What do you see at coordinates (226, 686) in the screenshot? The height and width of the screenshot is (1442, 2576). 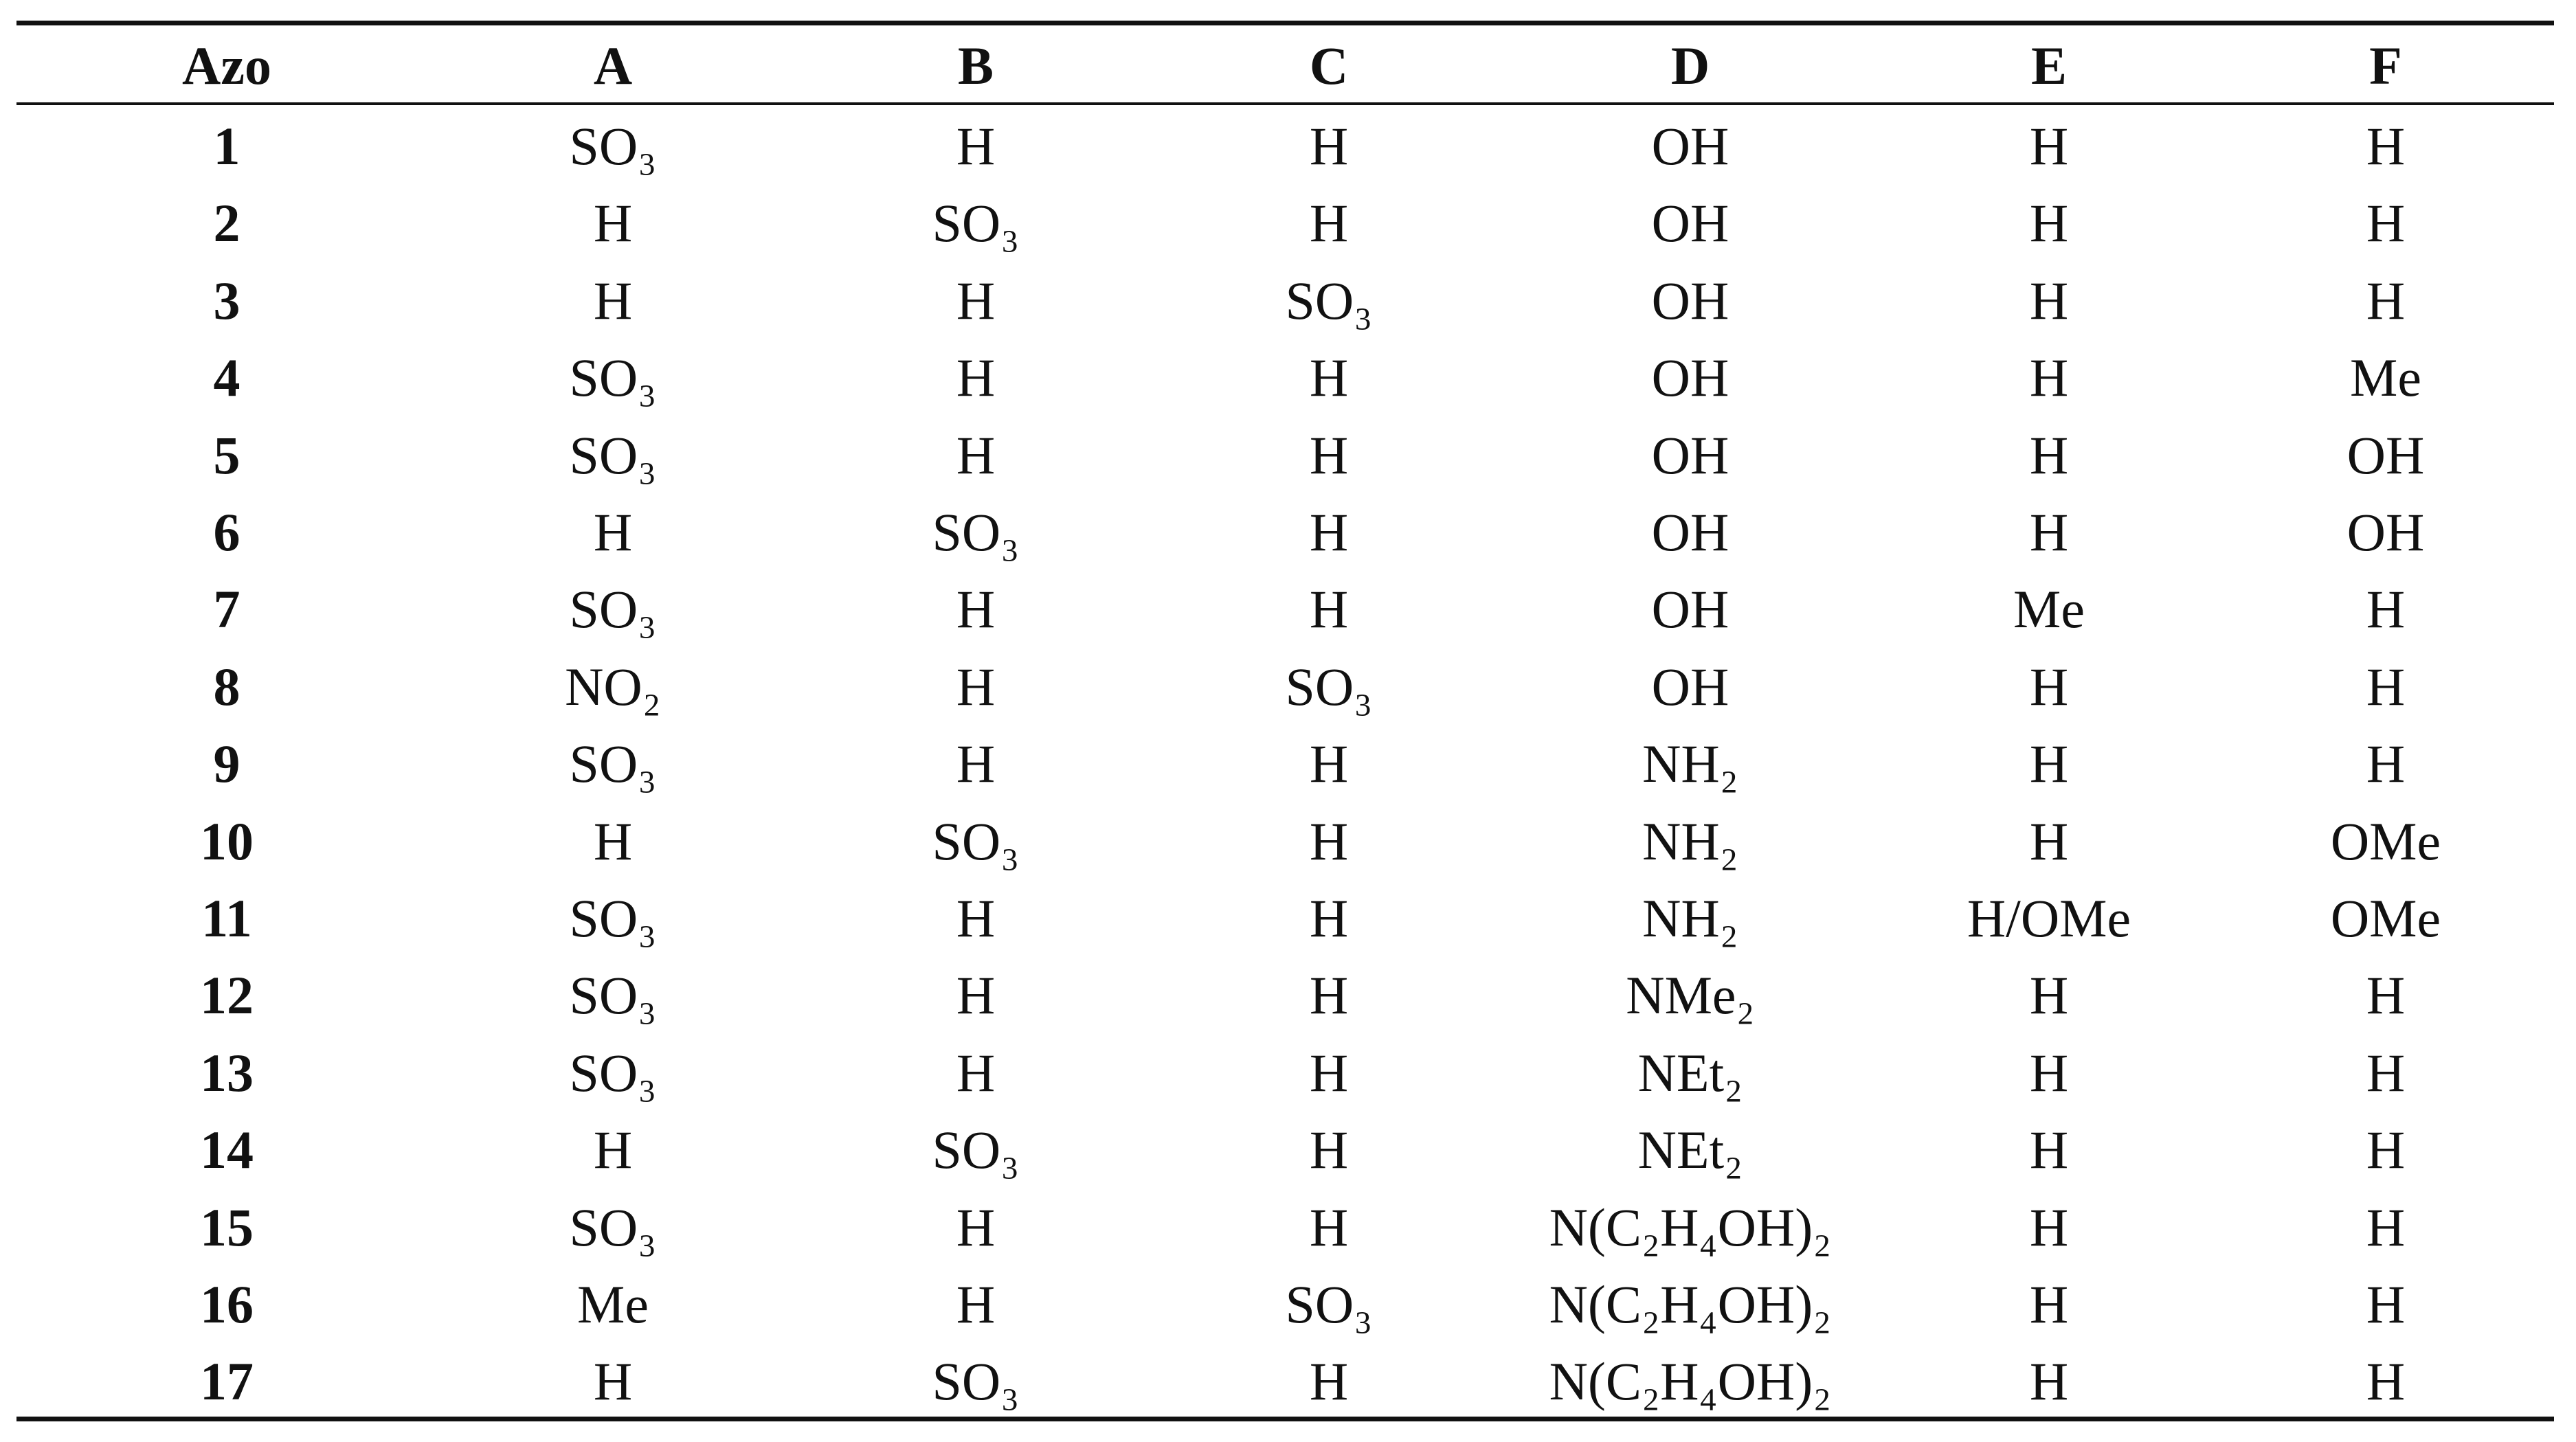 I see `row-label: 8` at bounding box center [226, 686].